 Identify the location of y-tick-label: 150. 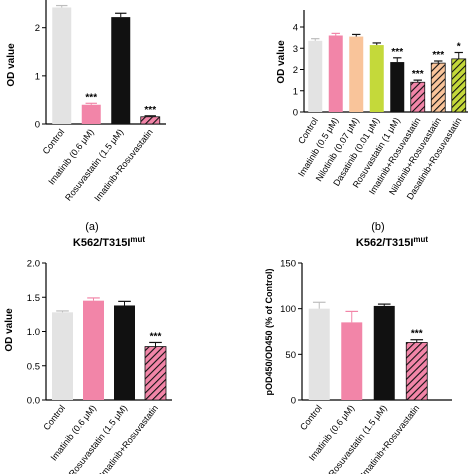
(288, 264).